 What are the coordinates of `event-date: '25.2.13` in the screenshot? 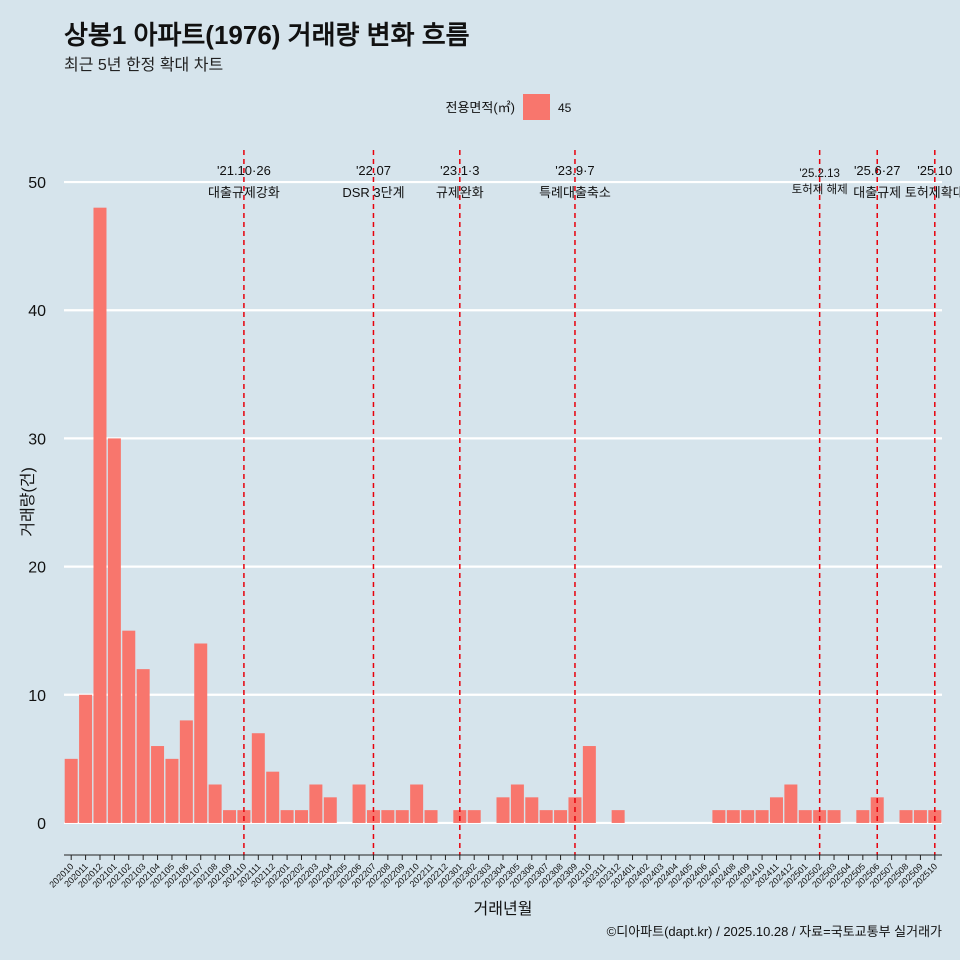 It's located at (819, 174).